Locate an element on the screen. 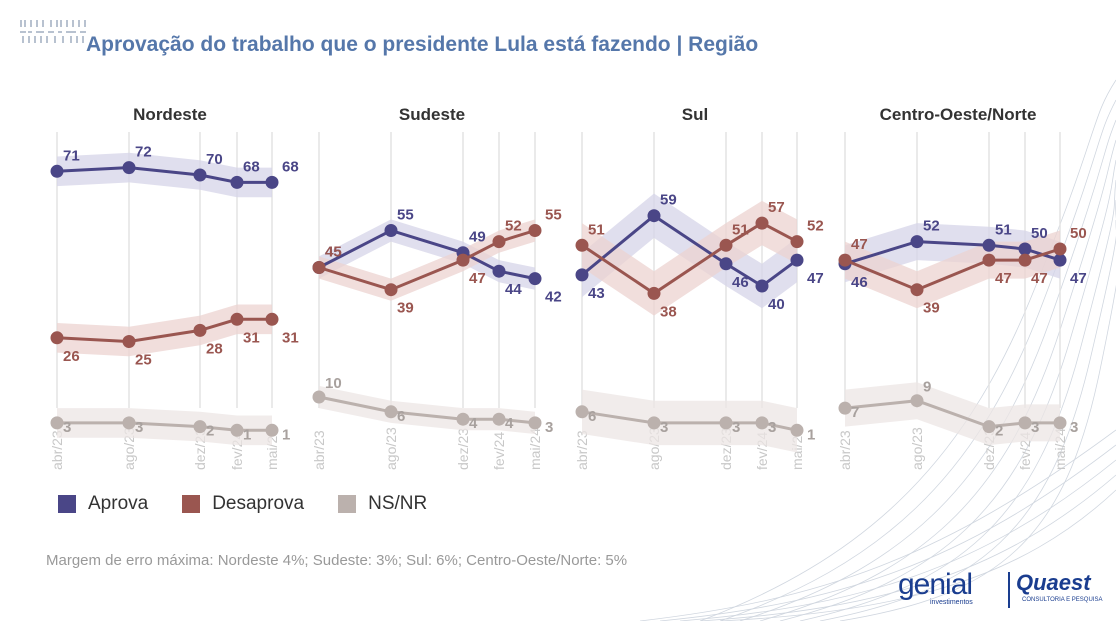 The width and height of the screenshot is (1116, 621). brand-mark-icon is located at coordinates (53, 31).